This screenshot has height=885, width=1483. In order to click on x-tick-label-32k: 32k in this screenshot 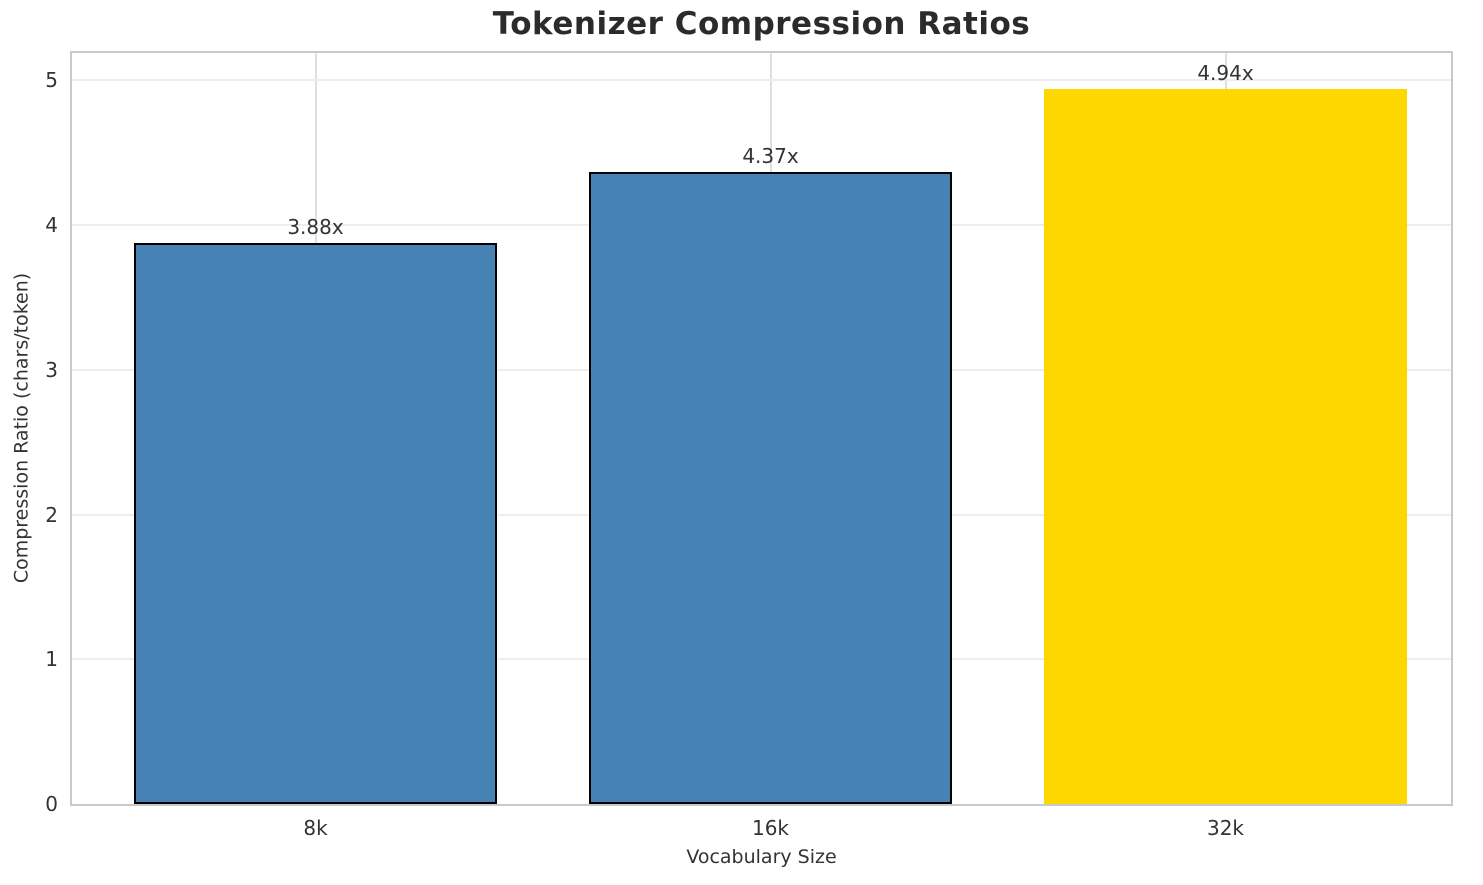, I will do `click(1225, 828)`.